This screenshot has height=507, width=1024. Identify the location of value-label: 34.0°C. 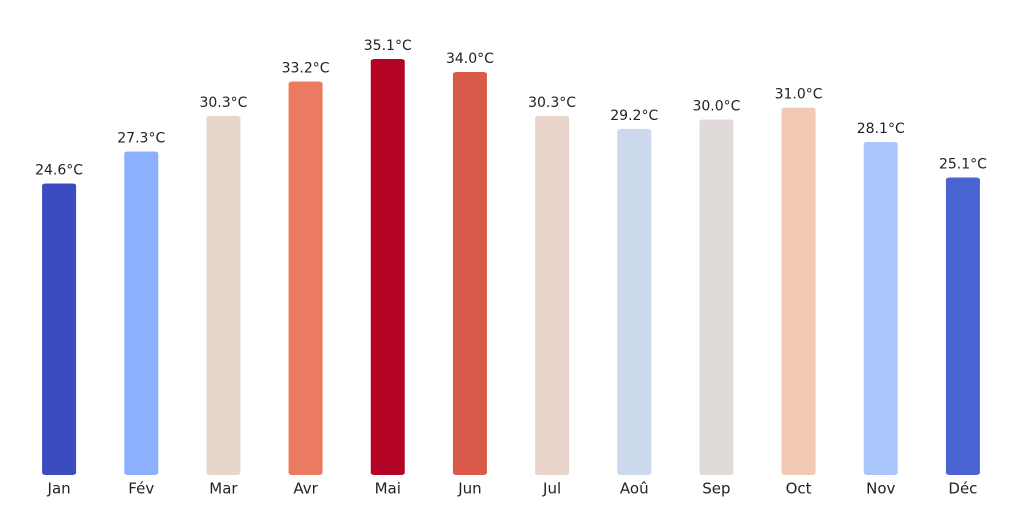
(470, 59).